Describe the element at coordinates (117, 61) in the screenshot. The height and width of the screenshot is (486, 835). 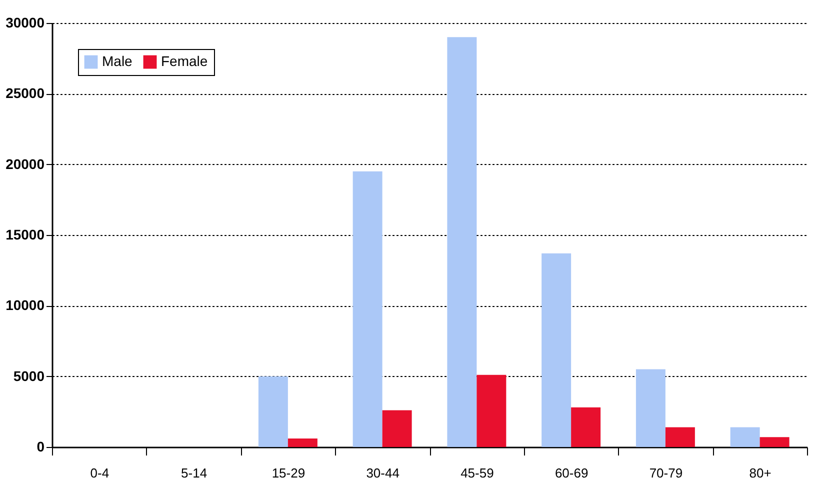
I see `legend-label: Male` at that location.